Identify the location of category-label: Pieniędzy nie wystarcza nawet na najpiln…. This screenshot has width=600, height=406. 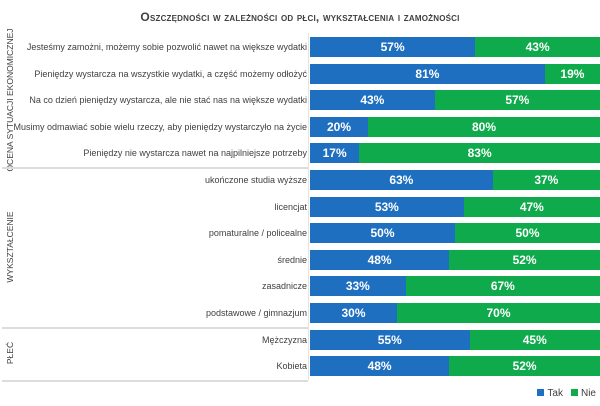
(195, 153).